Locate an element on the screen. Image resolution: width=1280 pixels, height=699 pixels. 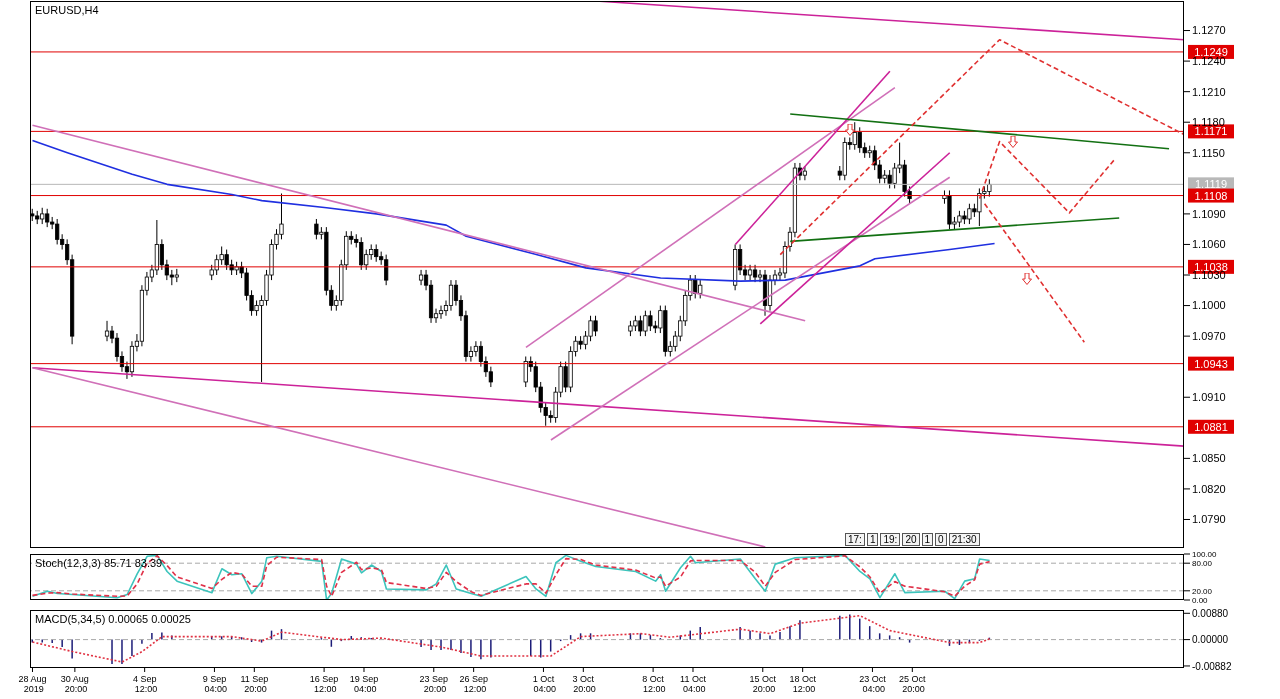
annotation: 0 is located at coordinates (941, 539).